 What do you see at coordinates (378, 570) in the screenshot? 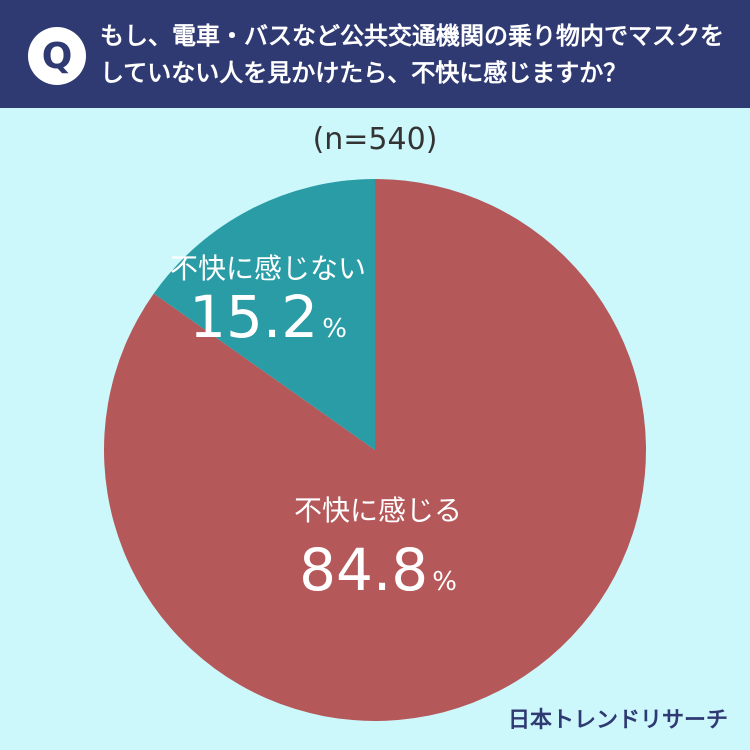
I see `slice-value-label: 84.8%` at bounding box center [378, 570].